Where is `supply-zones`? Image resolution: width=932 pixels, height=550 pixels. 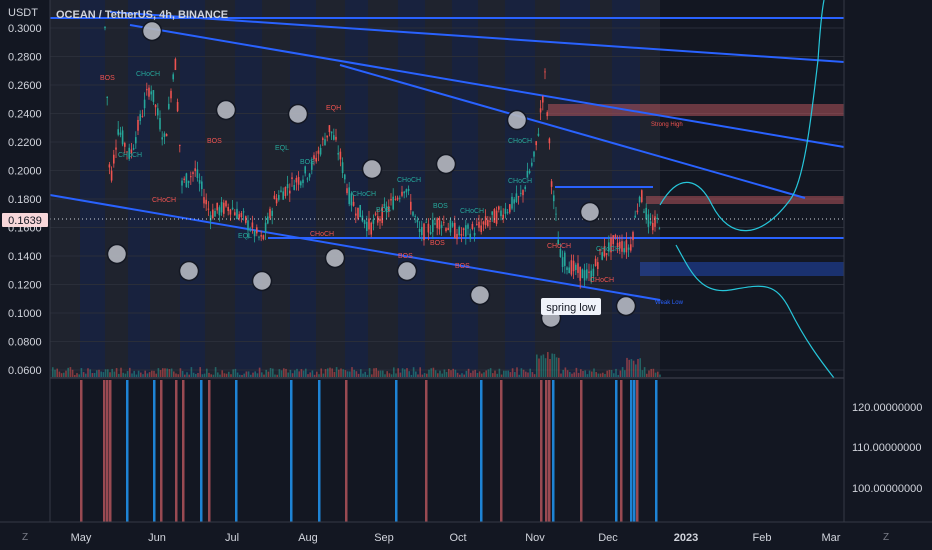 supply-zones is located at coordinates (696, 190).